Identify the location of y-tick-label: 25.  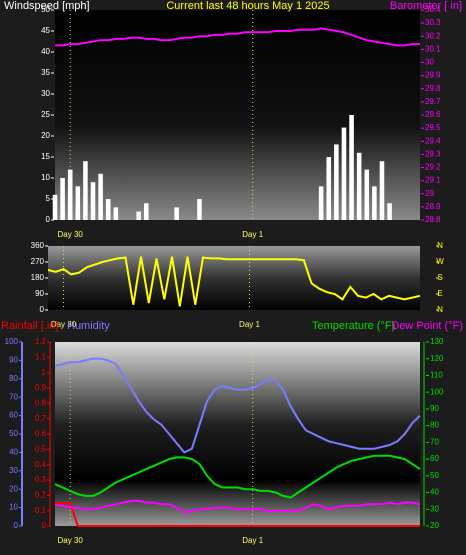
(45, 114).